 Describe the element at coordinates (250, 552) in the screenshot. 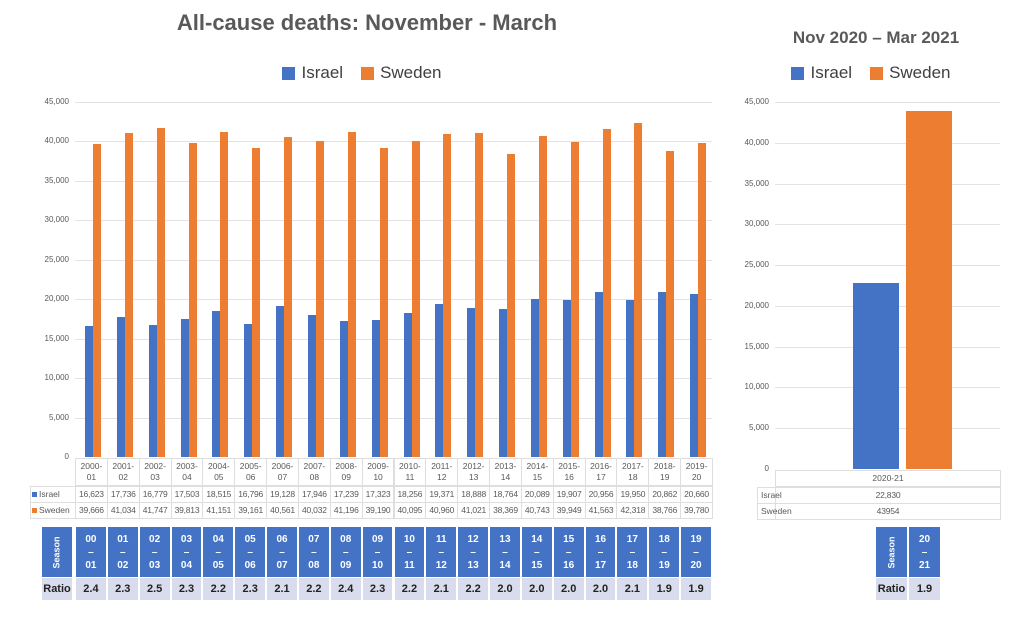

I see `season-cell: 05–06` at that location.